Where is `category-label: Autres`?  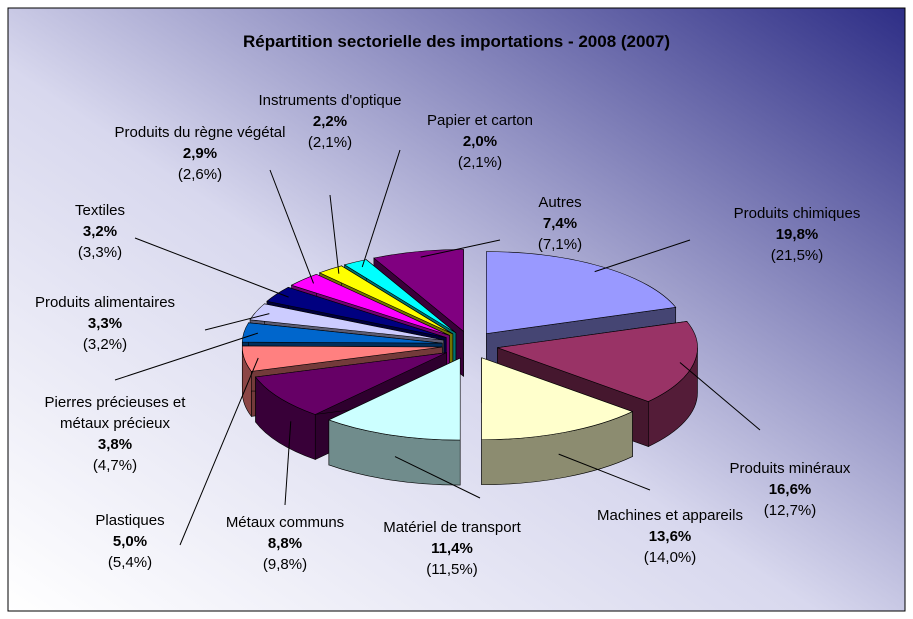
category-label: Autres is located at coordinates (560, 202).